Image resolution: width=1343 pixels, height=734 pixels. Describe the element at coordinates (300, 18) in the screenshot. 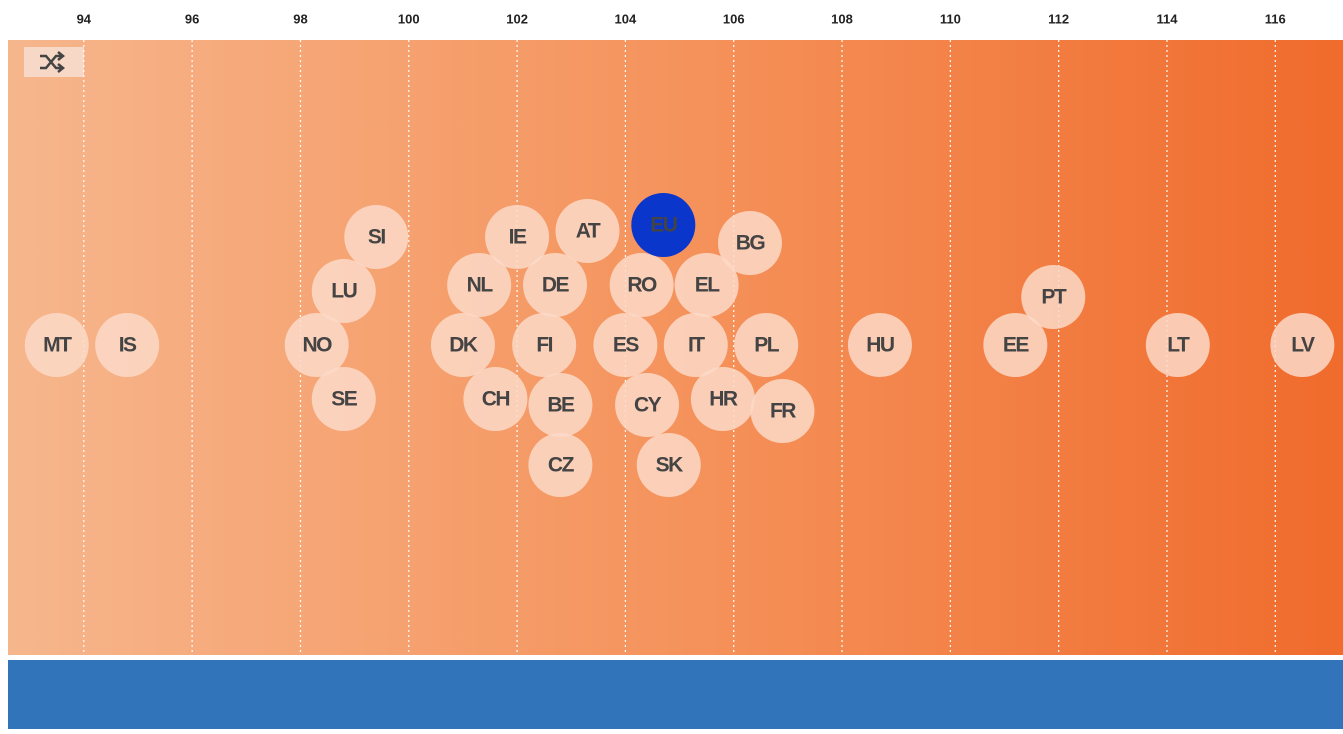

I see `x-tick-label: 98` at that location.